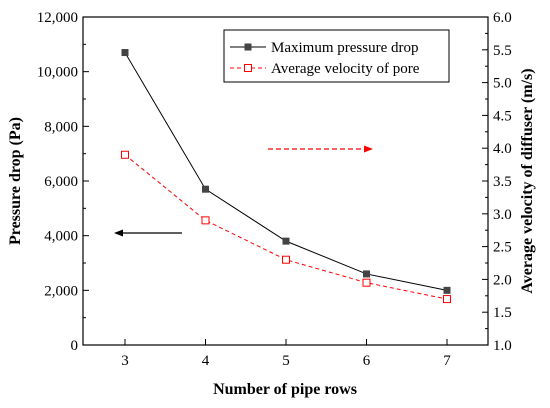 This screenshot has width=550, height=408. Describe the element at coordinates (61, 127) in the screenshot. I see `y-tick-label: 8,000` at that location.